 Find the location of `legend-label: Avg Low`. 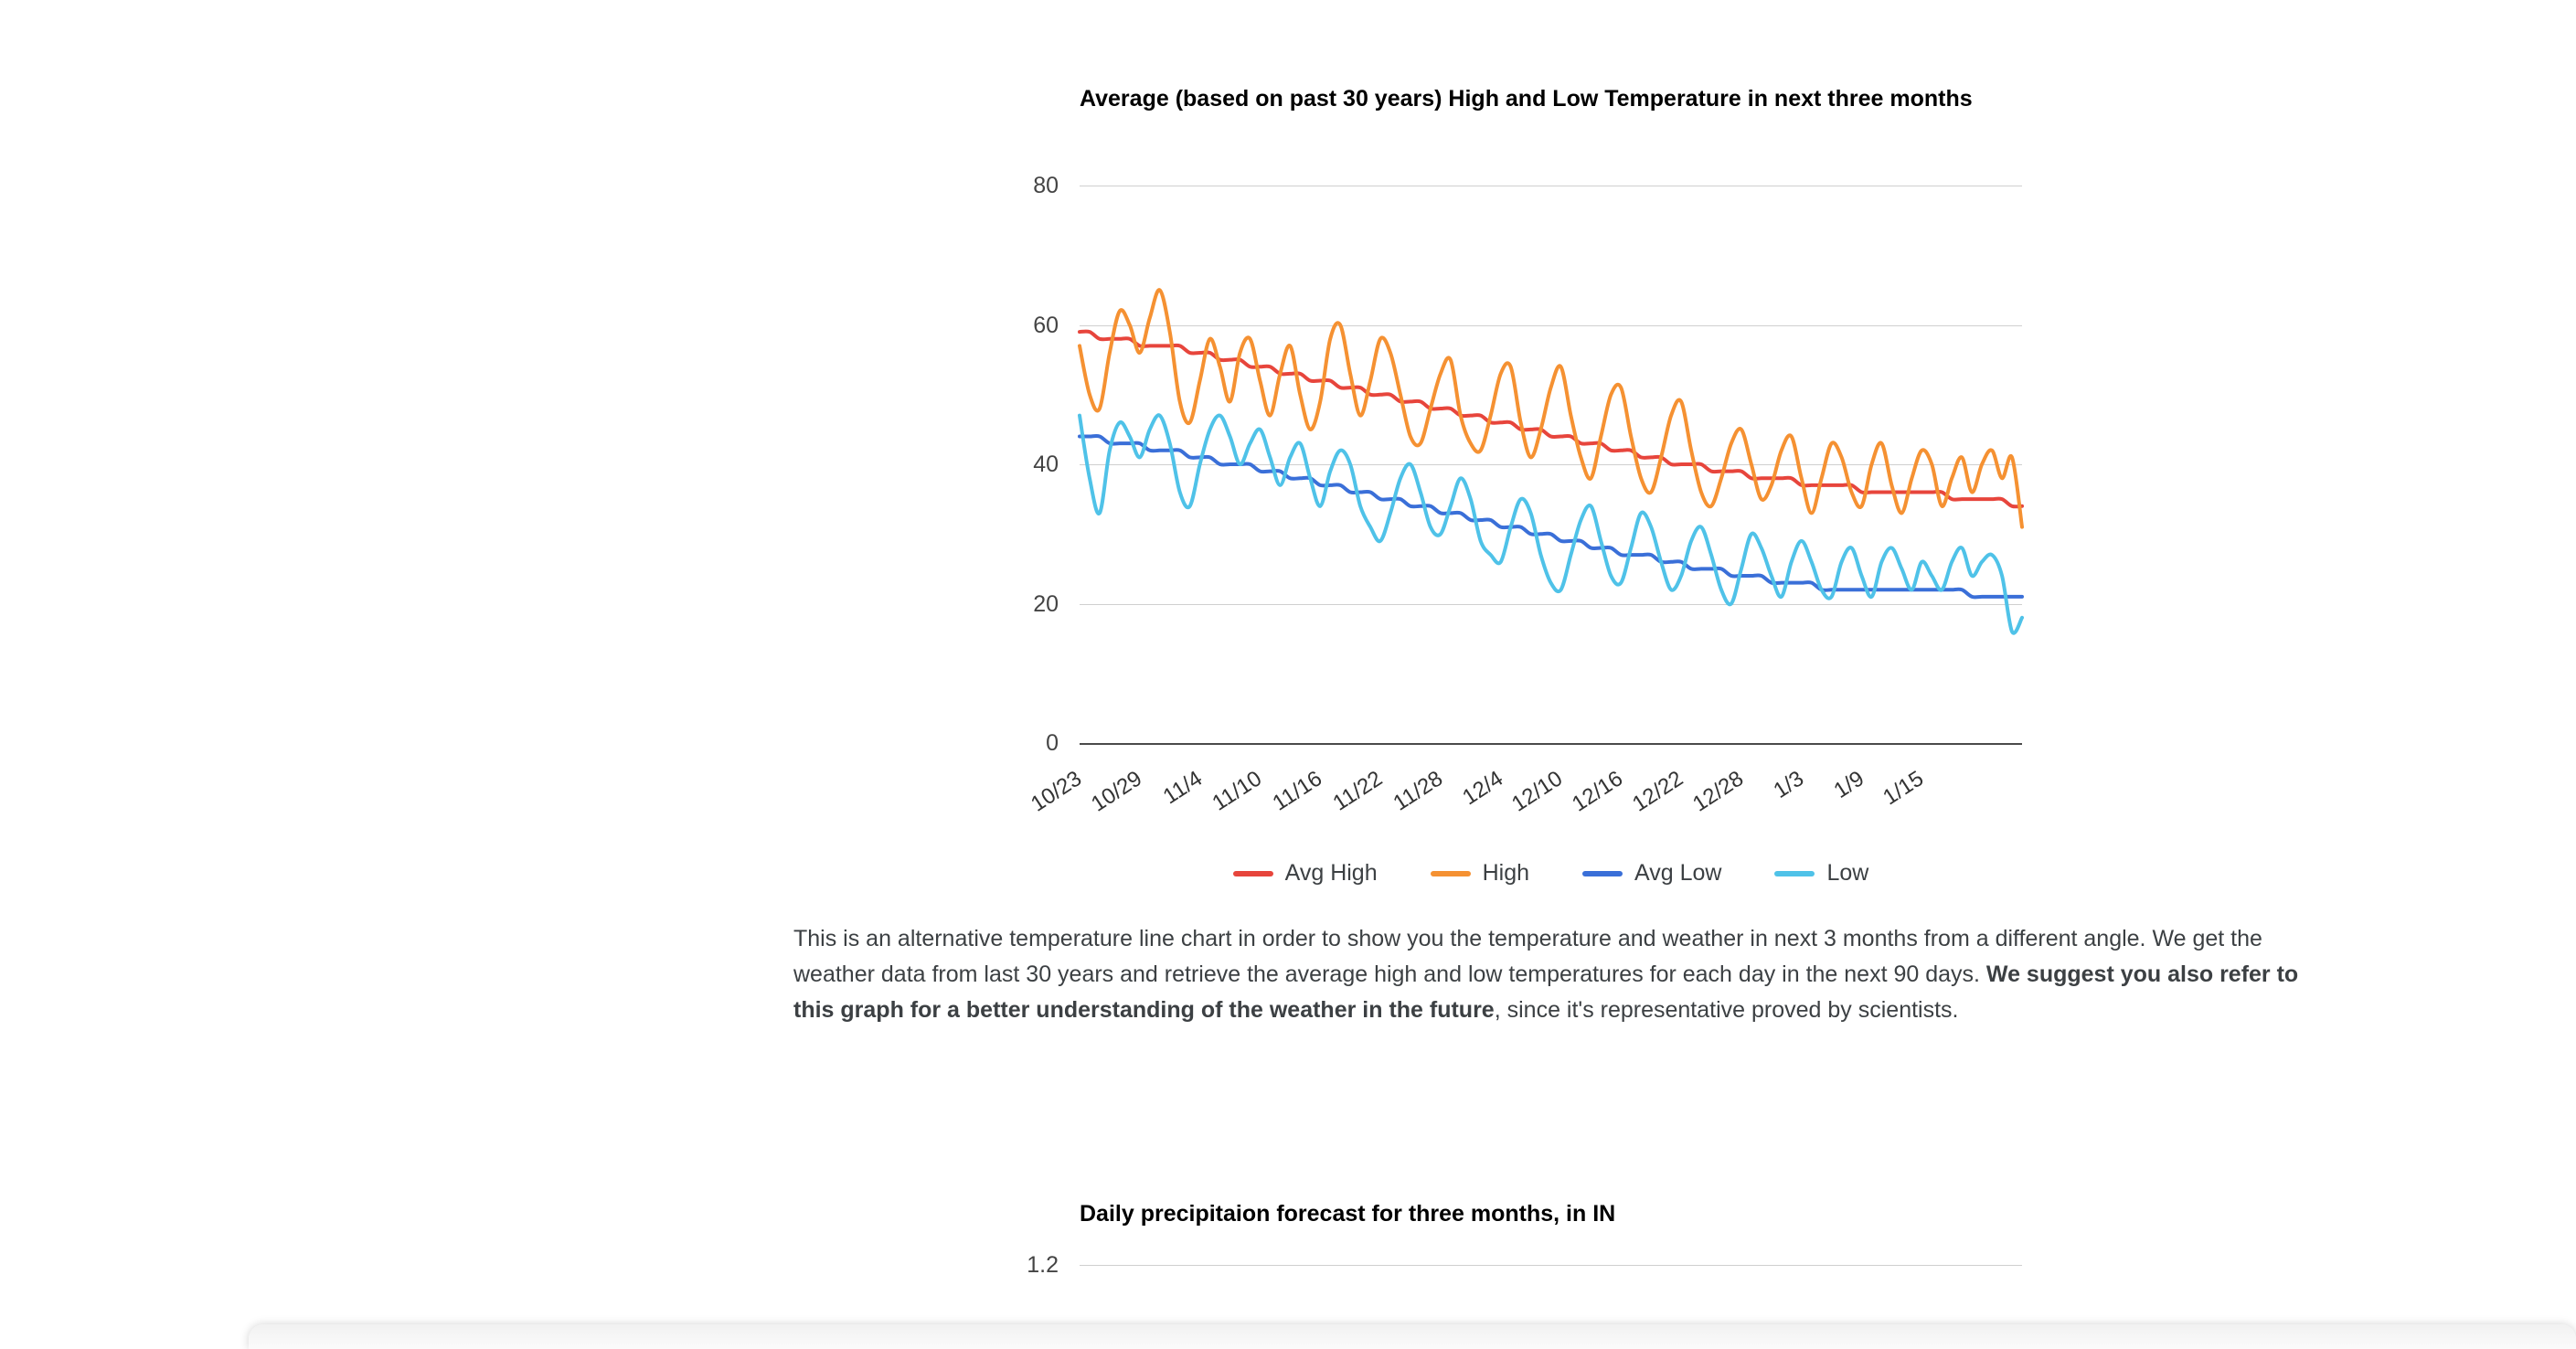

legend-label: Avg Low is located at coordinates (1678, 873).